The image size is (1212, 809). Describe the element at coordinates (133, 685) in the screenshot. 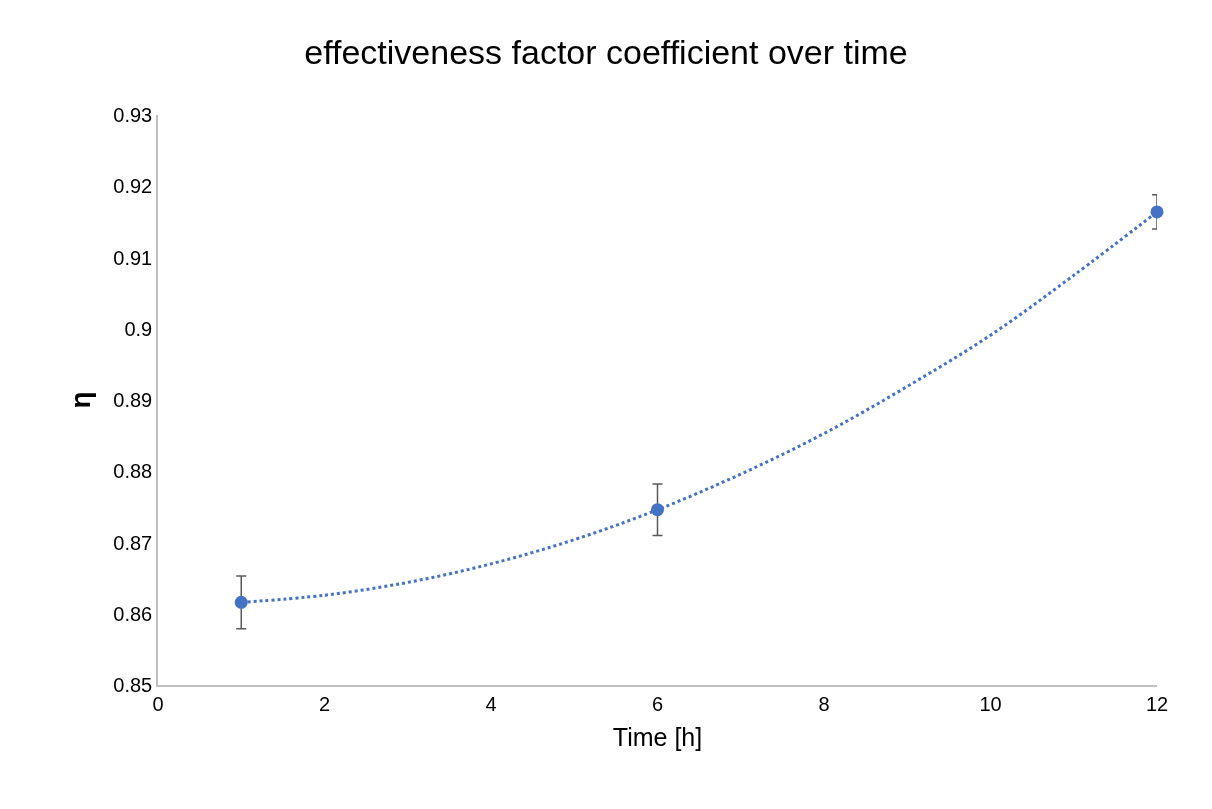

I see `y-tick-label: 0.85` at that location.